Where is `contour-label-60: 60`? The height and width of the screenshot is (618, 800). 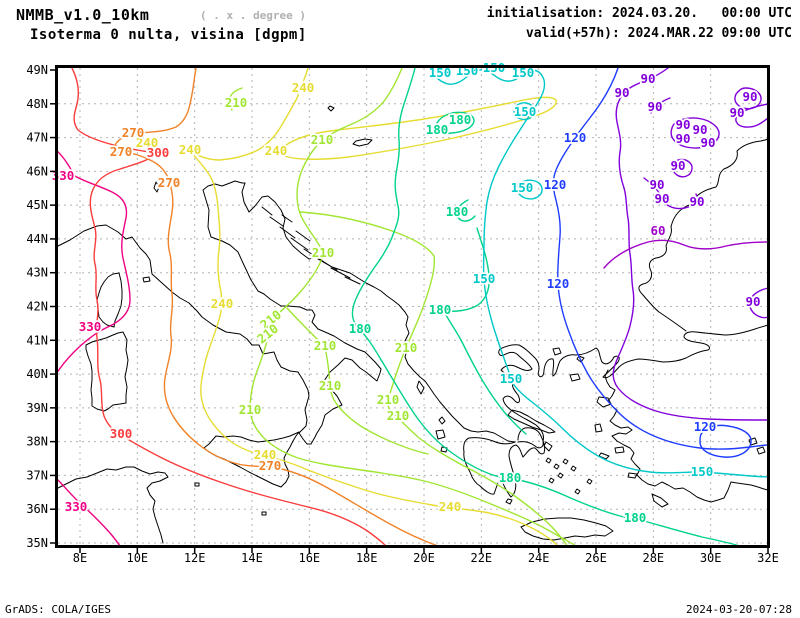 contour-label-60: 60 is located at coordinates (657, 230).